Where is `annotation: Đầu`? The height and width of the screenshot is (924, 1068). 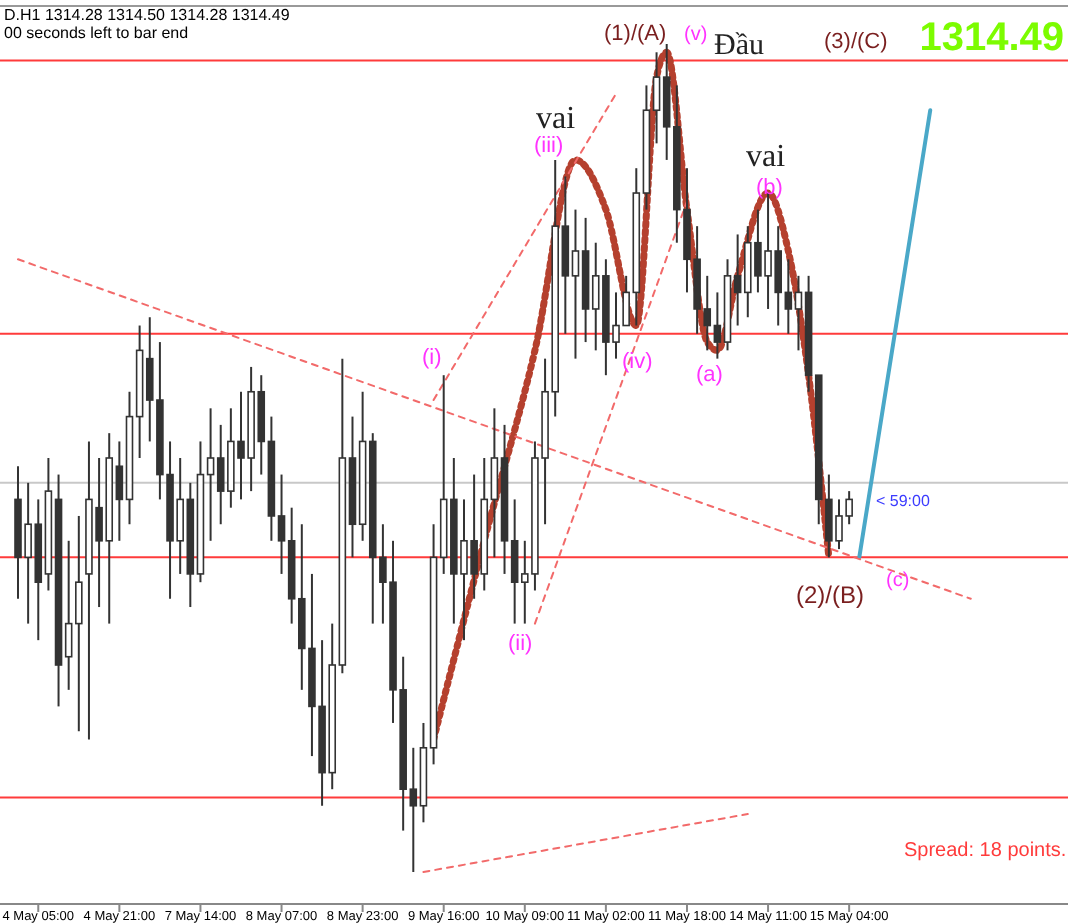
annotation: Đầu is located at coordinates (739, 46).